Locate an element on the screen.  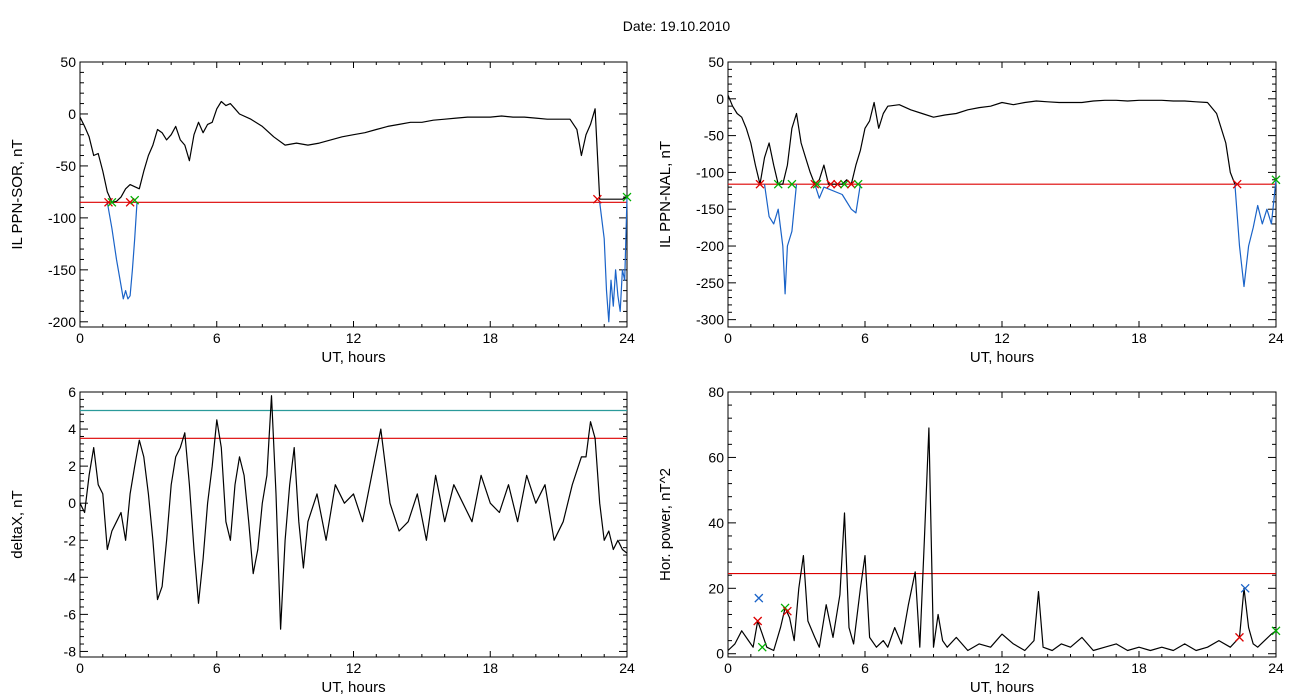
deltax-ytick-label: -6 is located at coordinates (70, 614).